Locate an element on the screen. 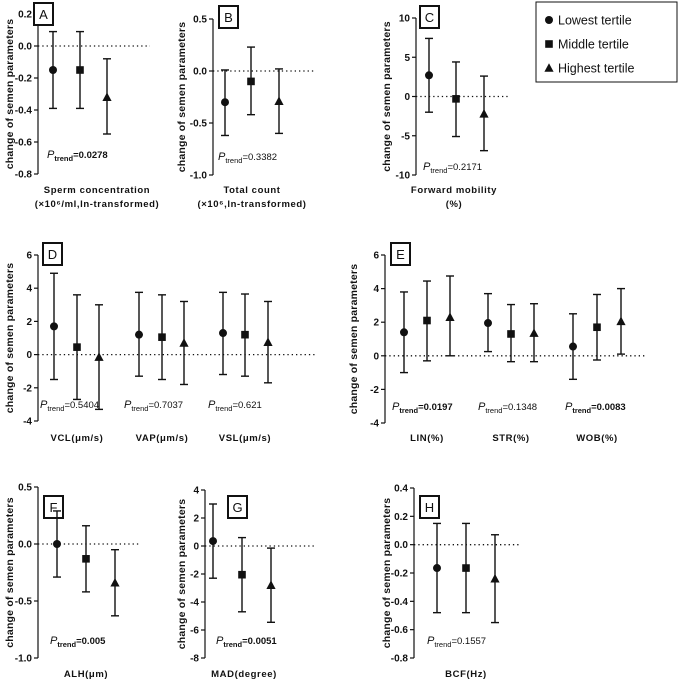 Image resolution: width=685 pixels, height=679 pixels. p-trend-annotation: Ptrend=0.7037 is located at coordinates (153, 406).